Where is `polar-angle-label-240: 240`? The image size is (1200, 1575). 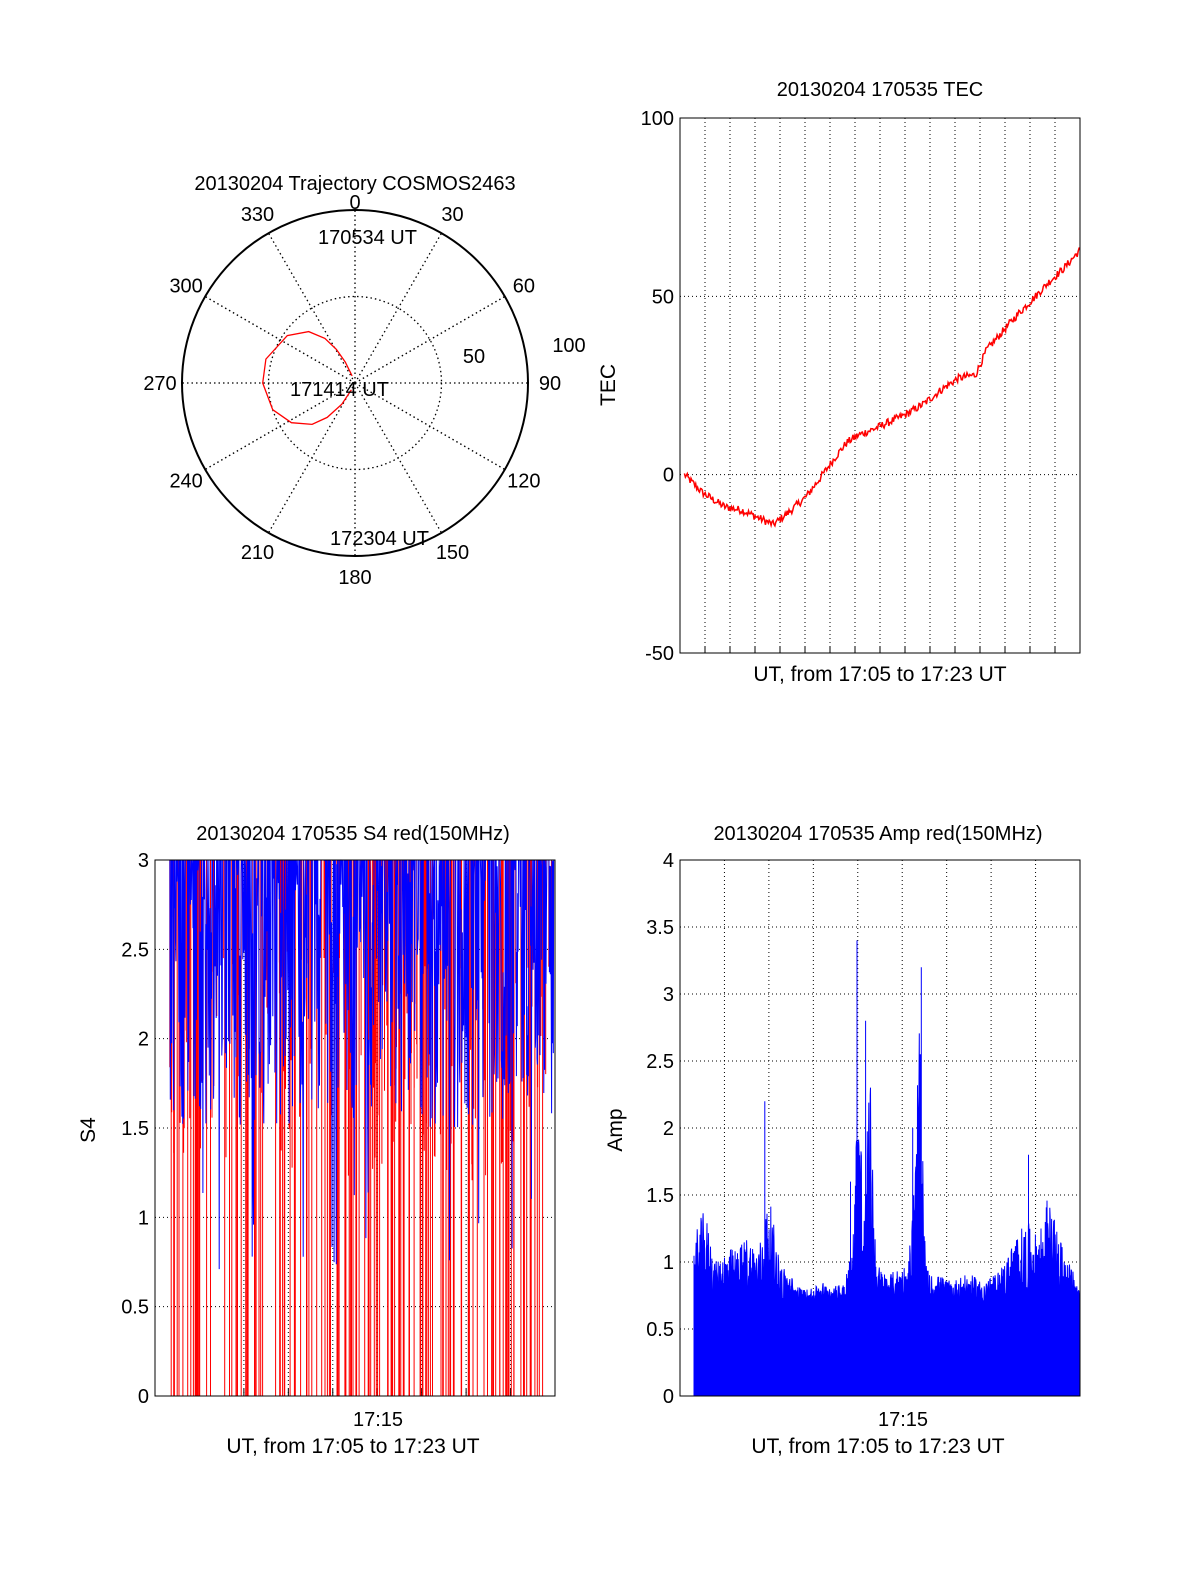
polar-angle-label-240: 240 is located at coordinates (185, 482).